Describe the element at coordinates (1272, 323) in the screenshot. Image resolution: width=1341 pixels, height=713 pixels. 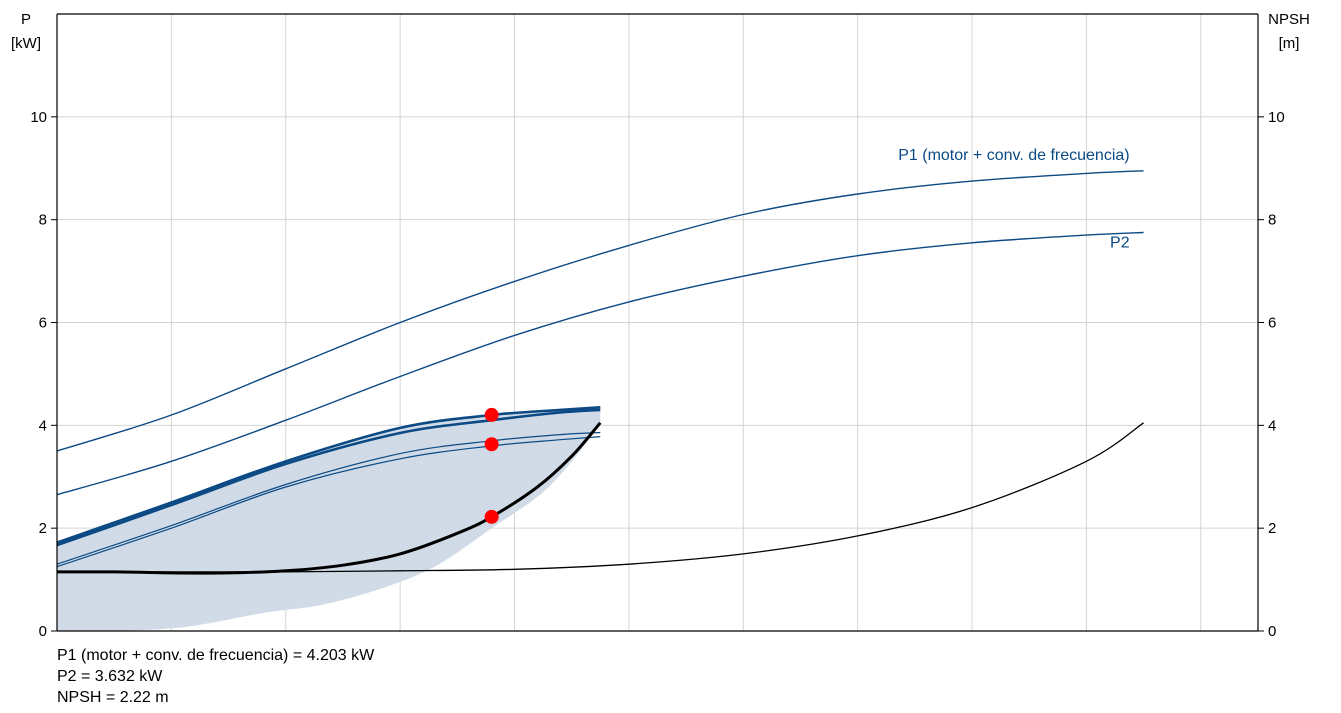
I see `right-tick-label: 6` at that location.